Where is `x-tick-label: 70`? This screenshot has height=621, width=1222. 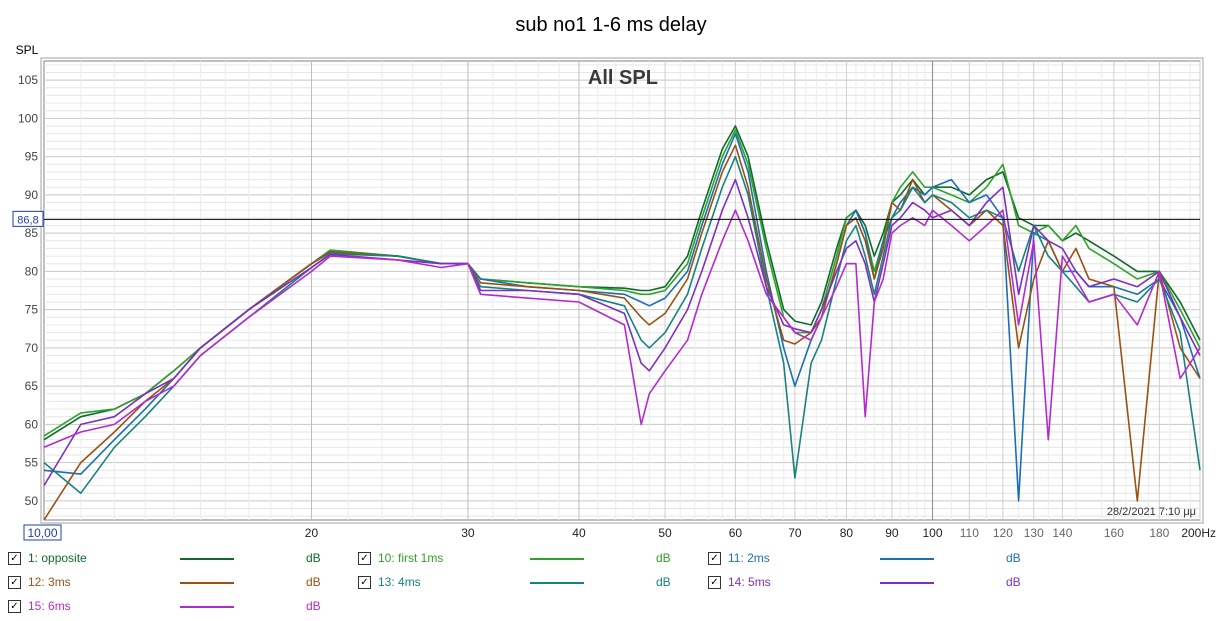
x-tick-label: 70 is located at coordinates (795, 533).